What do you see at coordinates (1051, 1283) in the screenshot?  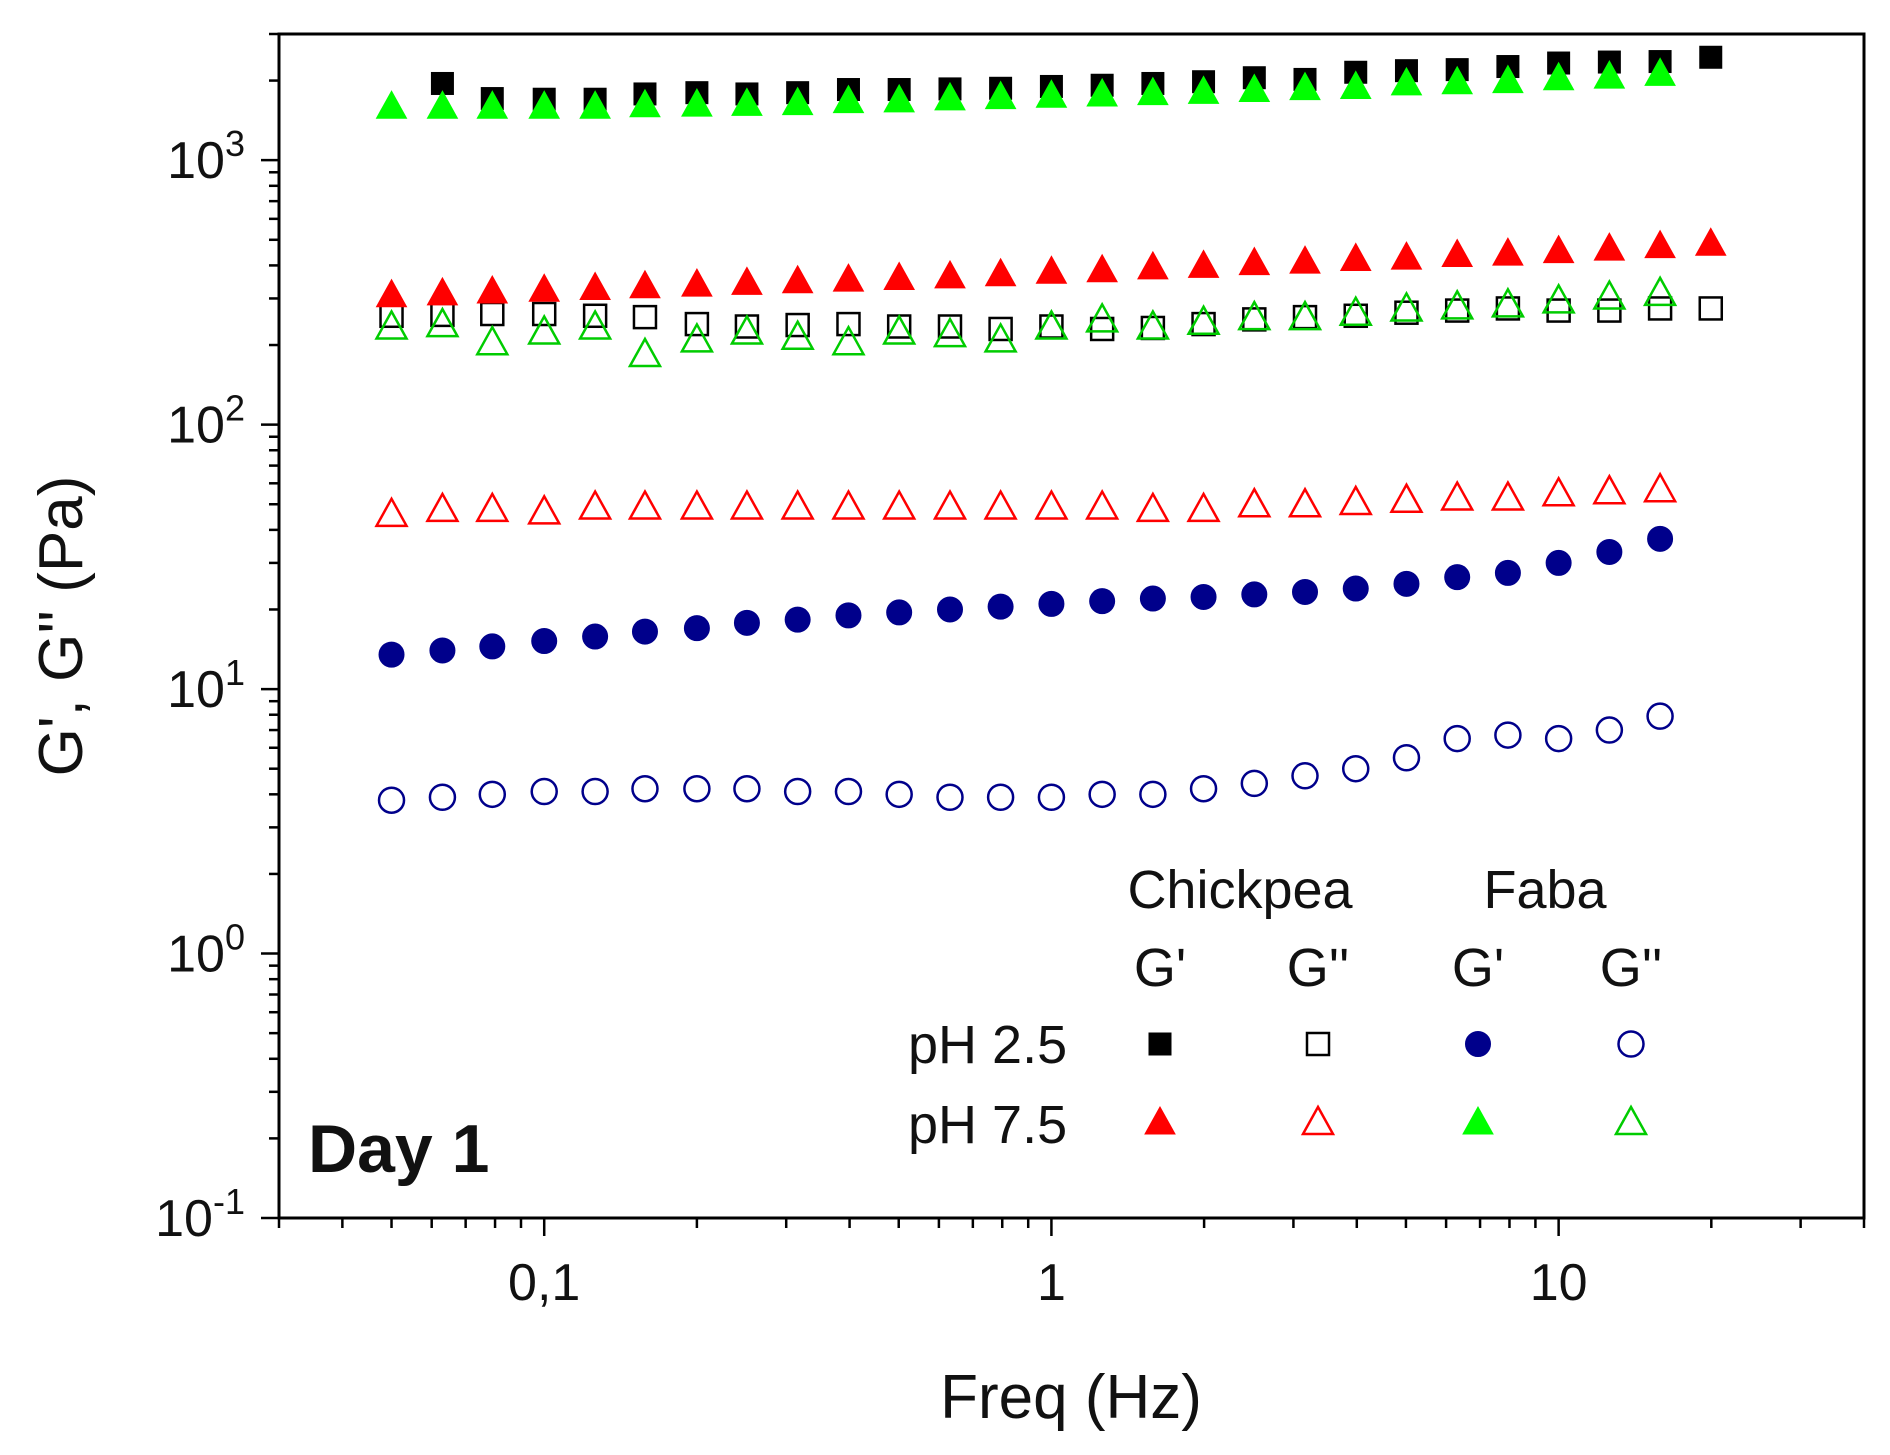 I see `x-tick-label: 1` at bounding box center [1051, 1283].